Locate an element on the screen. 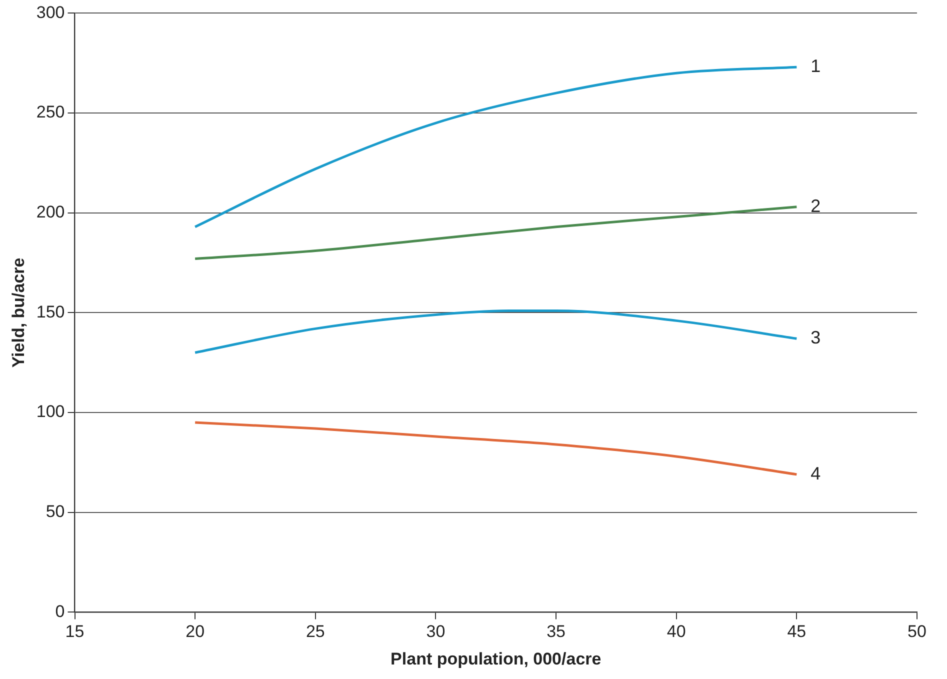 Image resolution: width=947 pixels, height=679 pixels. x-tick-label: 35 is located at coordinates (556, 632).